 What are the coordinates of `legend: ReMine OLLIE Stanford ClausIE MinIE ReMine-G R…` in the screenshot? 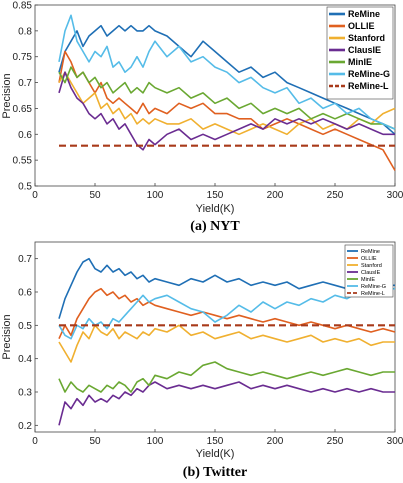 It's located at (360, 53).